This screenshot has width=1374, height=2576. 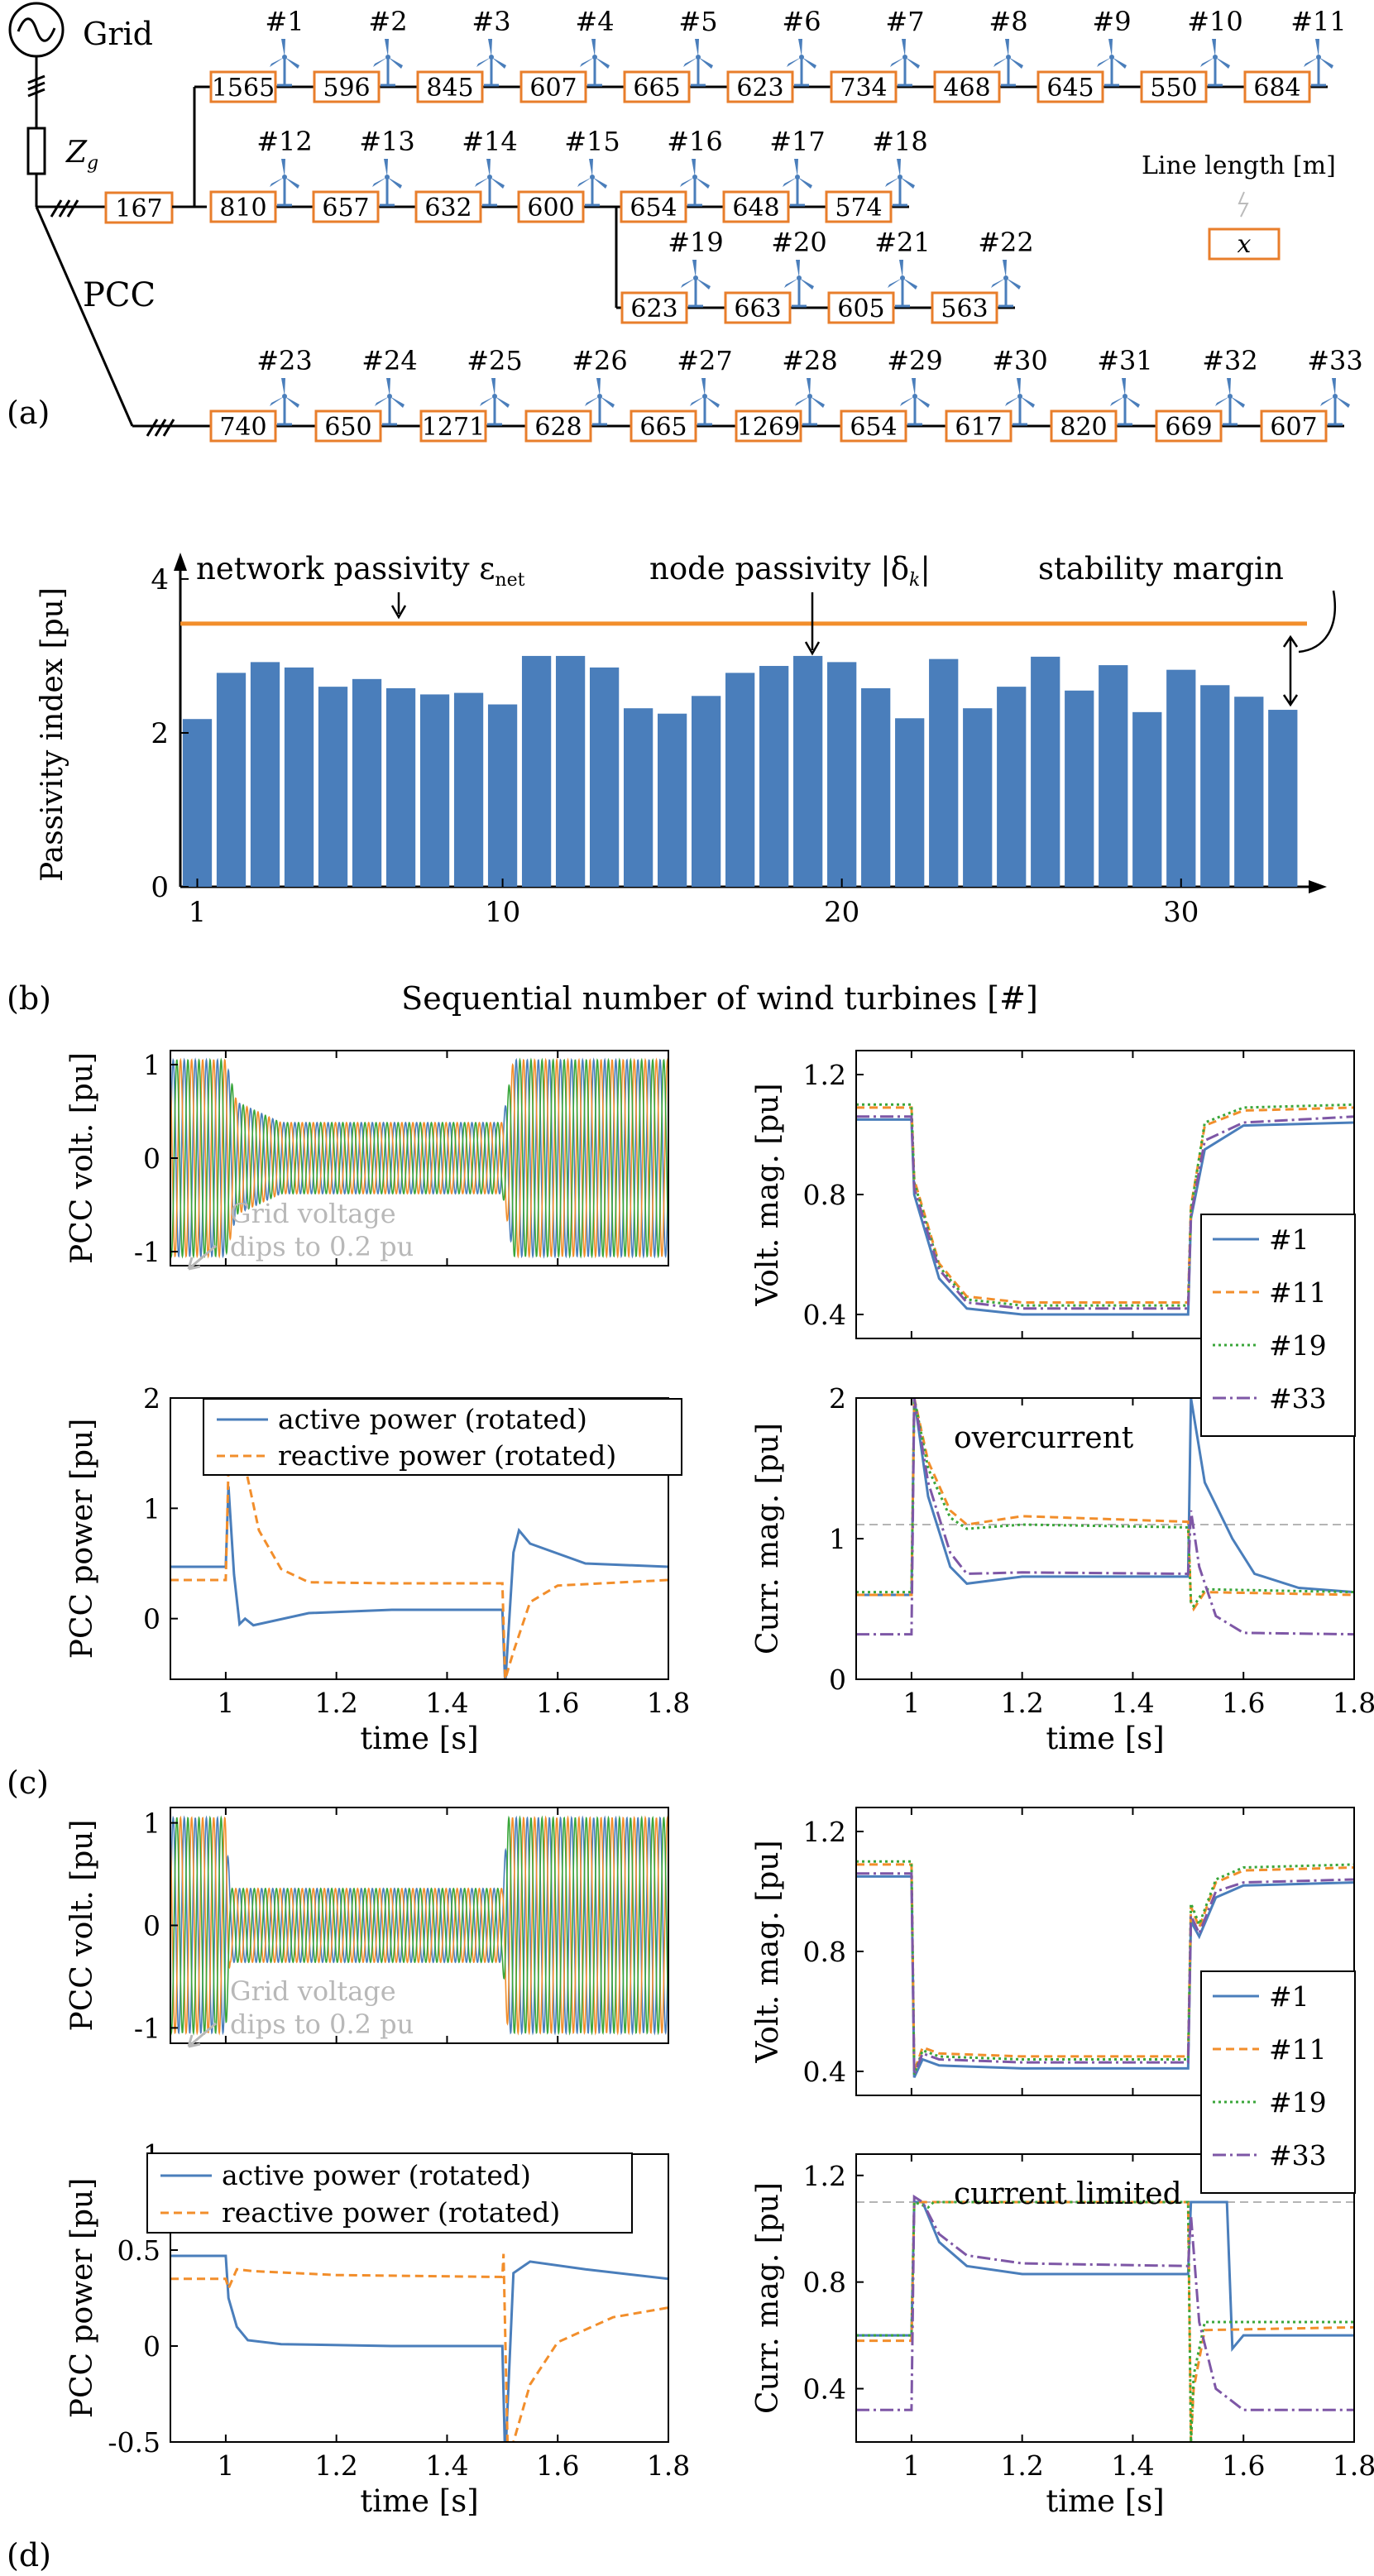 What do you see at coordinates (1181, 912) in the screenshot?
I see `x-tick-label: 30` at bounding box center [1181, 912].